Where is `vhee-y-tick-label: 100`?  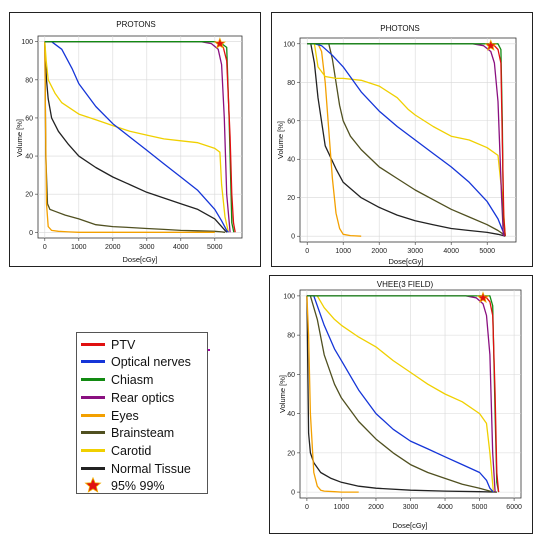
vhee-y-tick-label: 100 is located at coordinates (289, 296).